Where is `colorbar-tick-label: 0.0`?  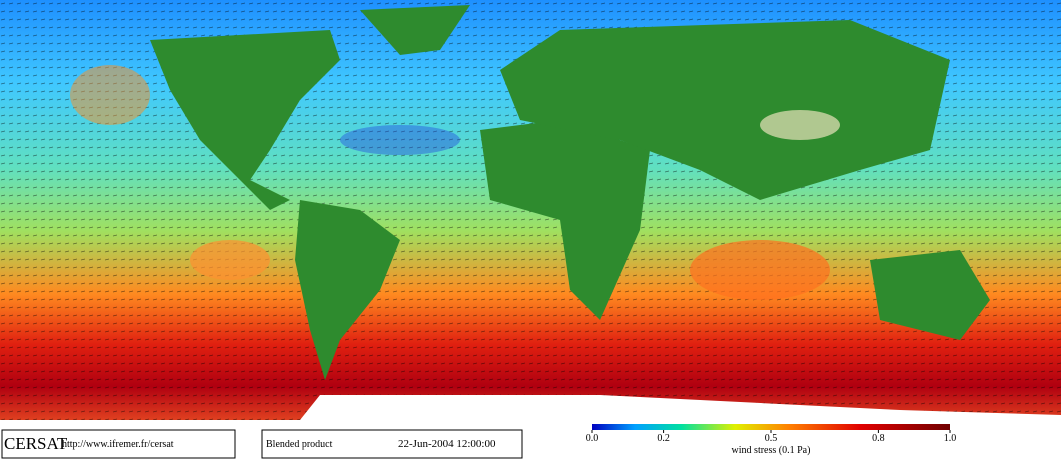
colorbar-tick-label: 0.0 is located at coordinates (592, 438).